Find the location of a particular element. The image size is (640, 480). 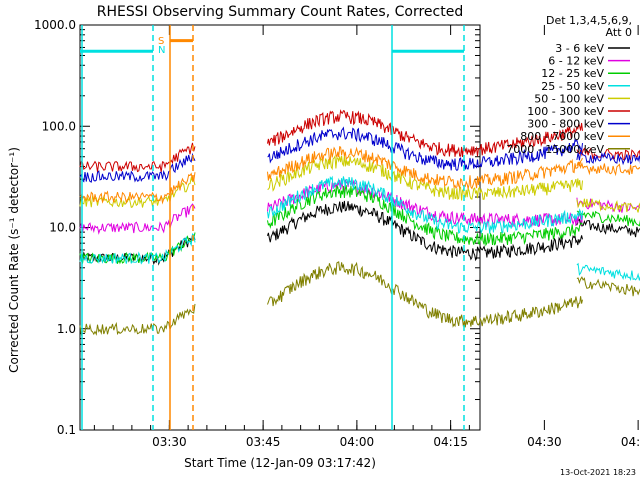

legend-entry-label: 3 - 6 keV is located at coordinates (579, 48).